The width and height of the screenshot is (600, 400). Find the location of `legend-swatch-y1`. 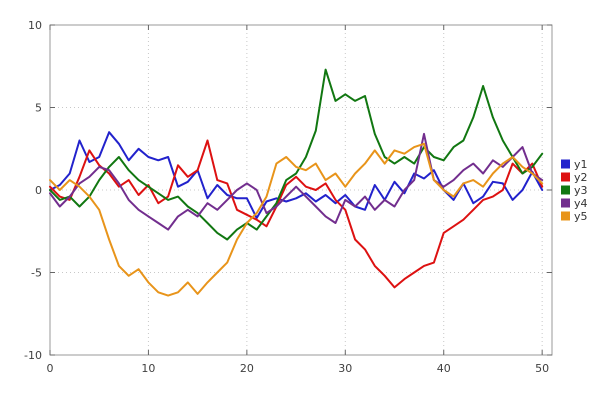

legend-swatch-y1 is located at coordinates (565, 164).